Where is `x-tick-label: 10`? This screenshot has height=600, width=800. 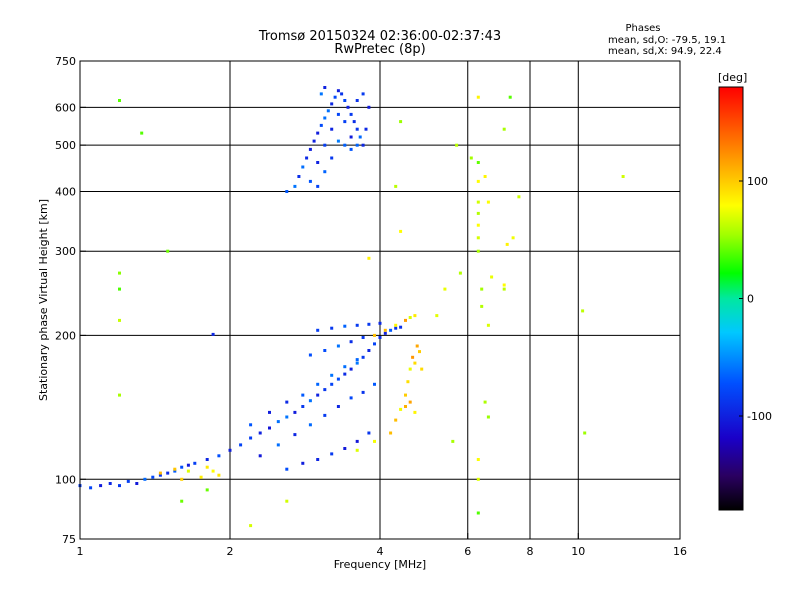
x-tick-label: 10 is located at coordinates (578, 551).